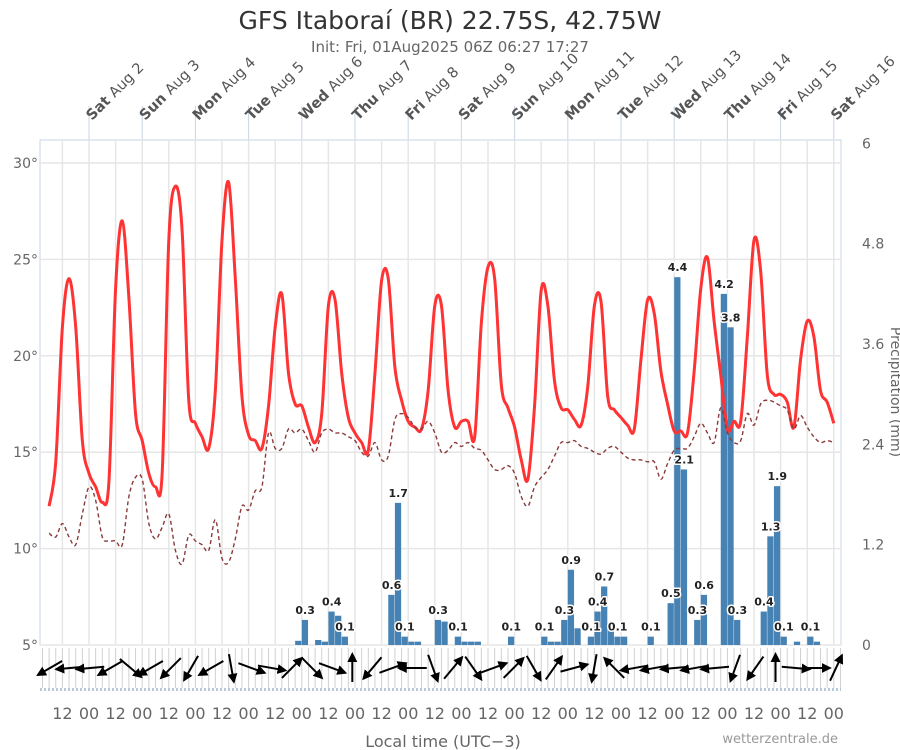 The image size is (900, 750). I want to click on y-left-tick-label: 5°, so click(30, 646).